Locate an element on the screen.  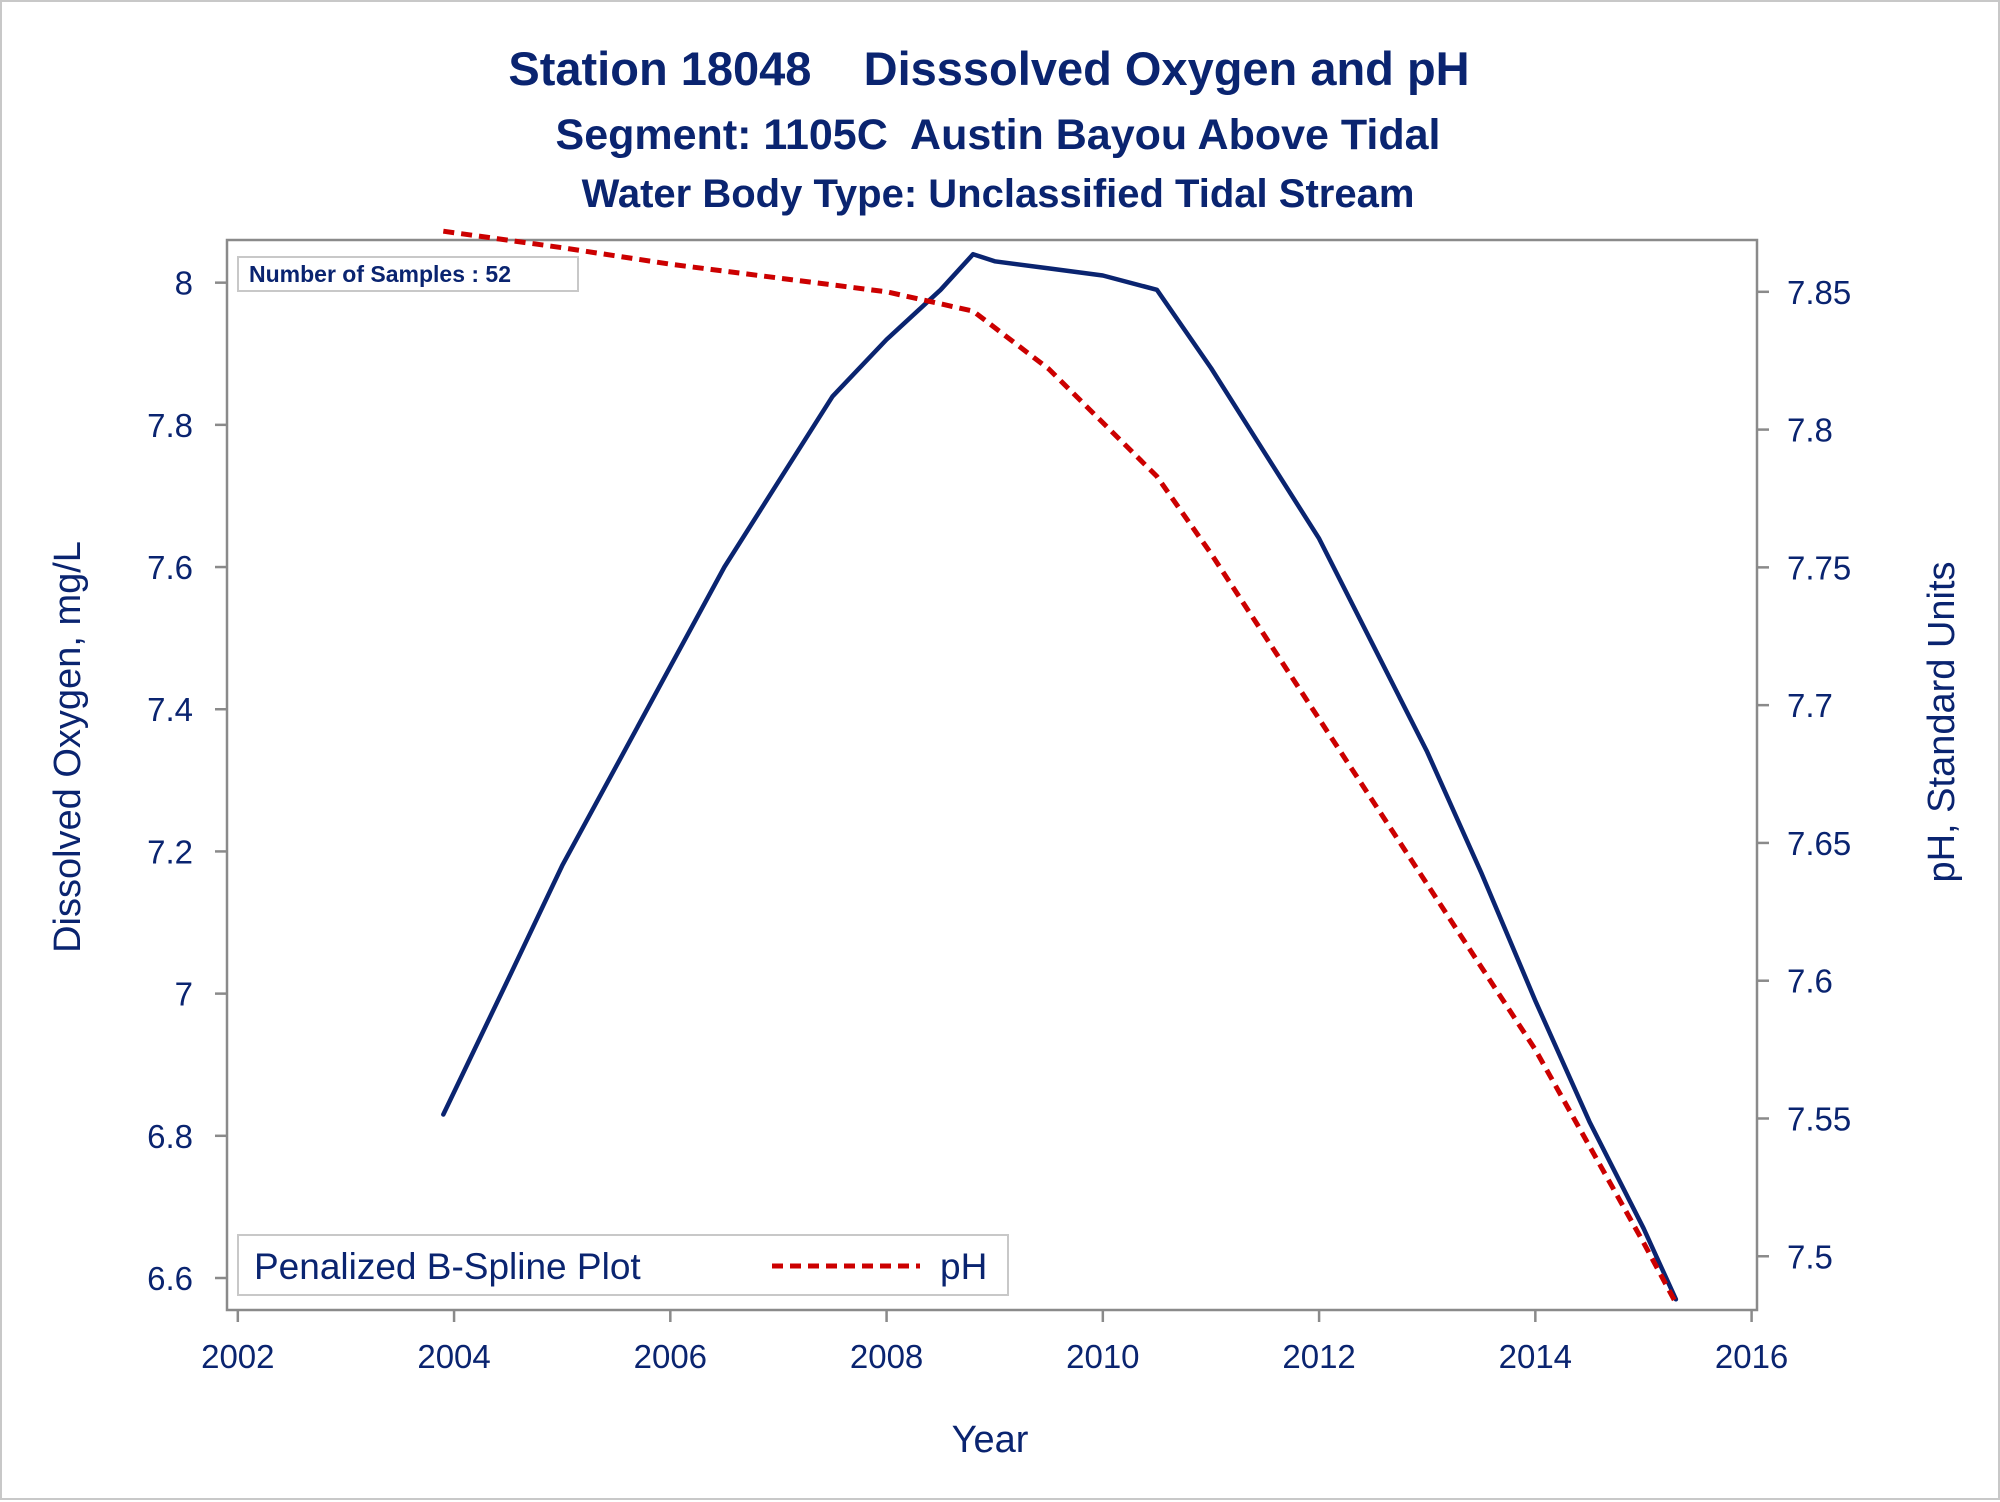
y-axis-label: Dissolved Oxygen, mg/L is located at coordinates (68, 747).